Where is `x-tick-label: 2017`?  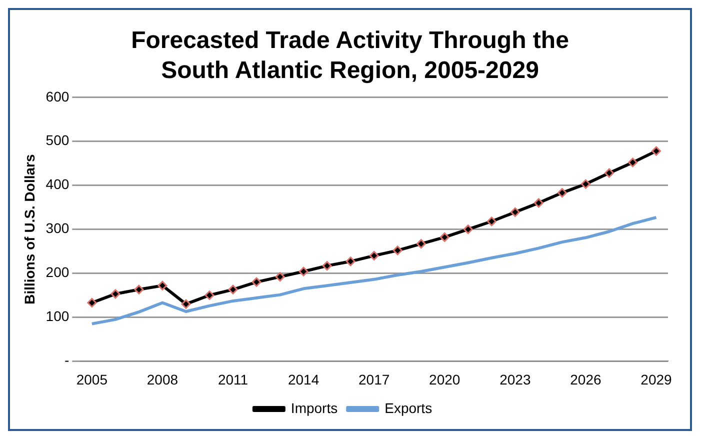
x-tick-label: 2017 is located at coordinates (374, 379).